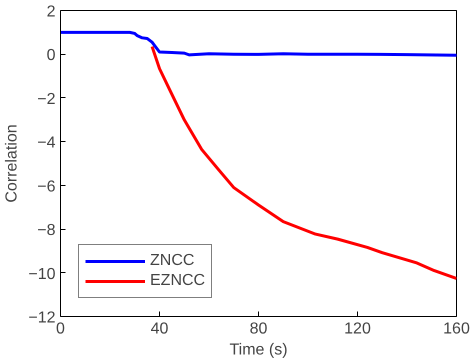 This screenshot has height=361, width=474. I want to click on x-tick-label: 120, so click(357, 329).